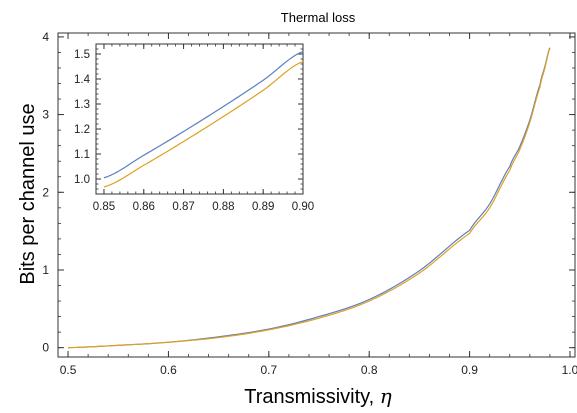 The image size is (577, 413). Describe the element at coordinates (82, 80) in the screenshot. I see `inset-y-tick-label: 1.4` at that location.